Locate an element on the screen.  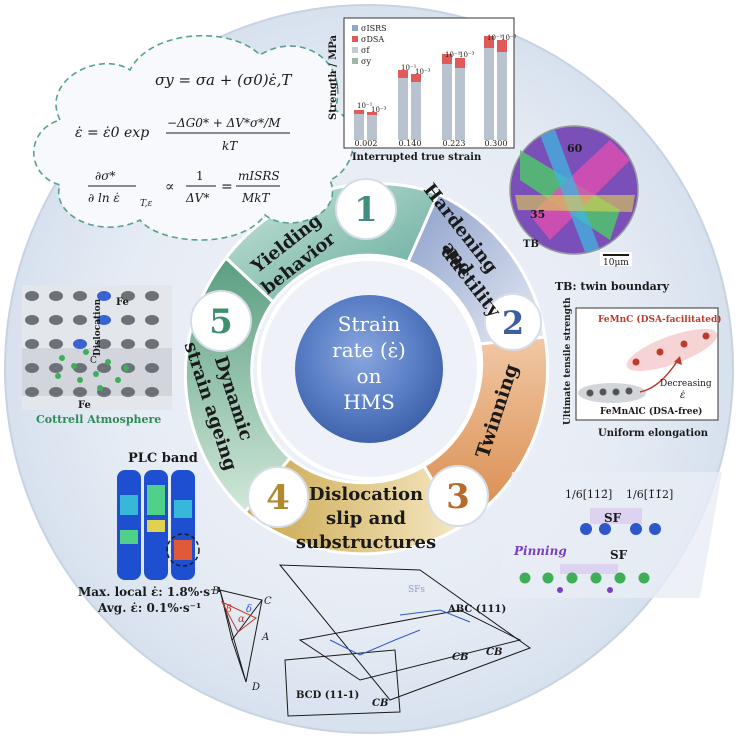
number-4: 4 is located at coordinates (278, 498).